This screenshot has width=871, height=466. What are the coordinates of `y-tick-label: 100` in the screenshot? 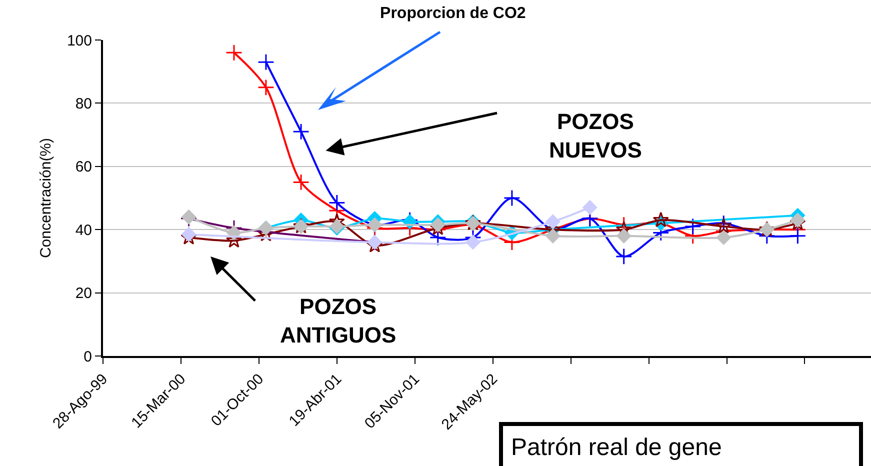 It's located at (79, 41).